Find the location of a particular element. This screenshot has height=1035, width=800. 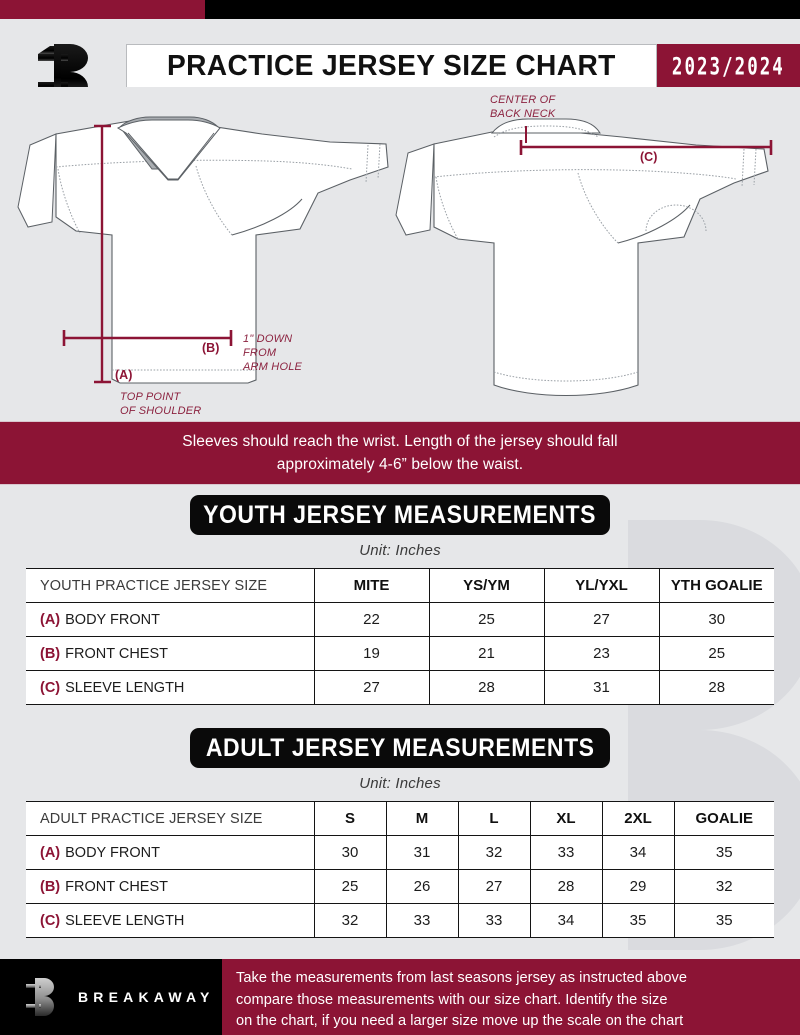

adult-row-2-tag: (C) is located at coordinates (50, 920).